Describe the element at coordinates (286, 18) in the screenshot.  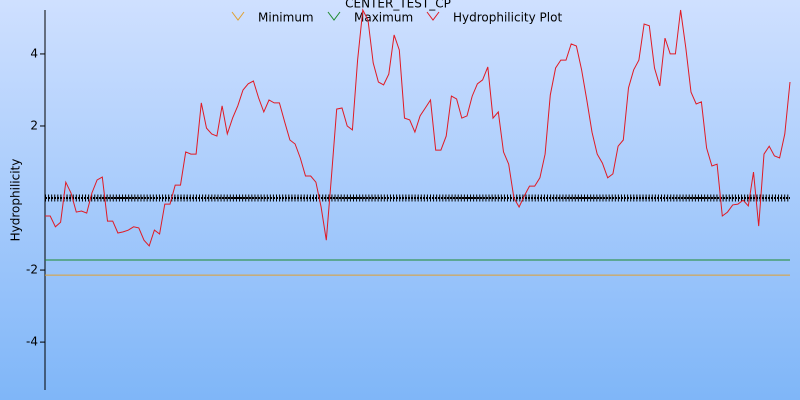
I see `legend-label: Minimum` at that location.